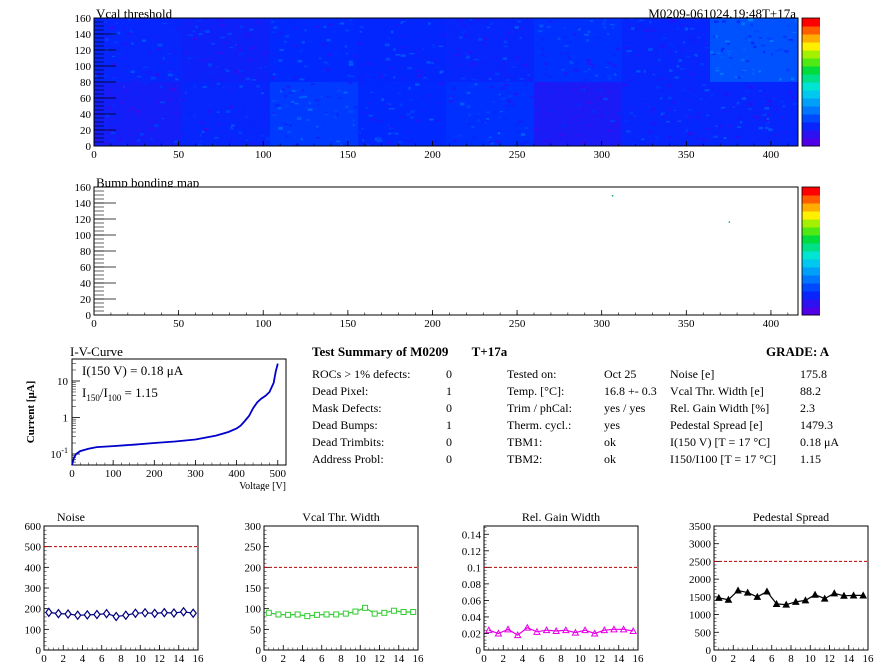 This screenshot has width=896, height=672. I want to click on summary-row: Dead Pixel: 1, so click(382, 391).